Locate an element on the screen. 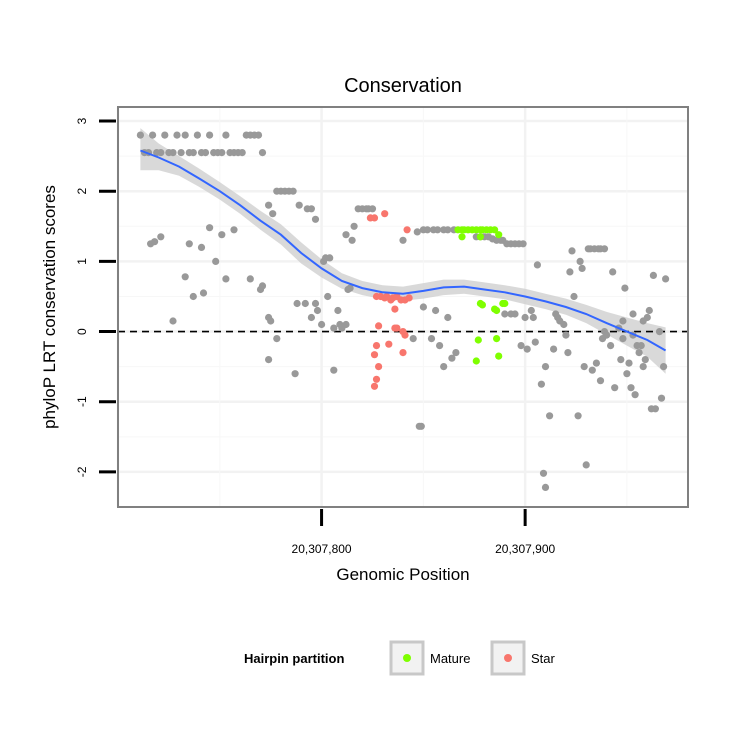 The height and width of the screenshot is (750, 750). legend: Hairpin partition Mature Star is located at coordinates (400, 658).